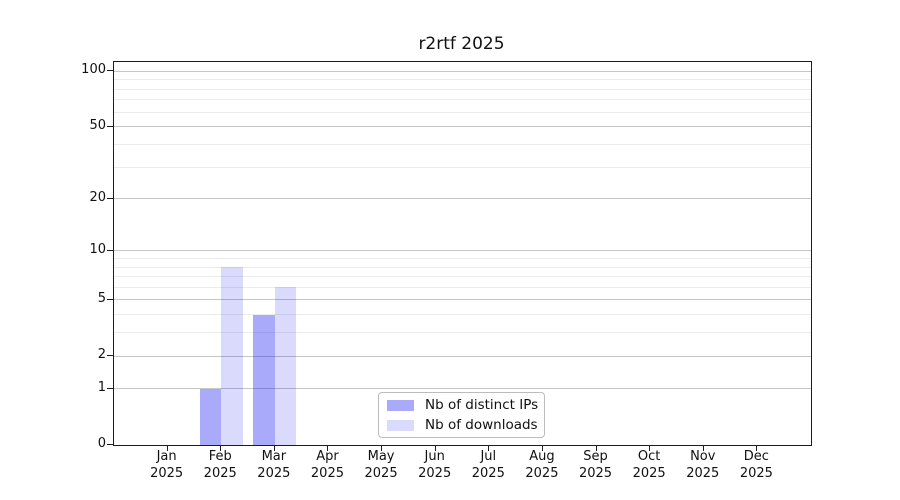  Describe the element at coordinates (756, 465) in the screenshot. I see `xtick-label-dec: Dec 2025` at that location.